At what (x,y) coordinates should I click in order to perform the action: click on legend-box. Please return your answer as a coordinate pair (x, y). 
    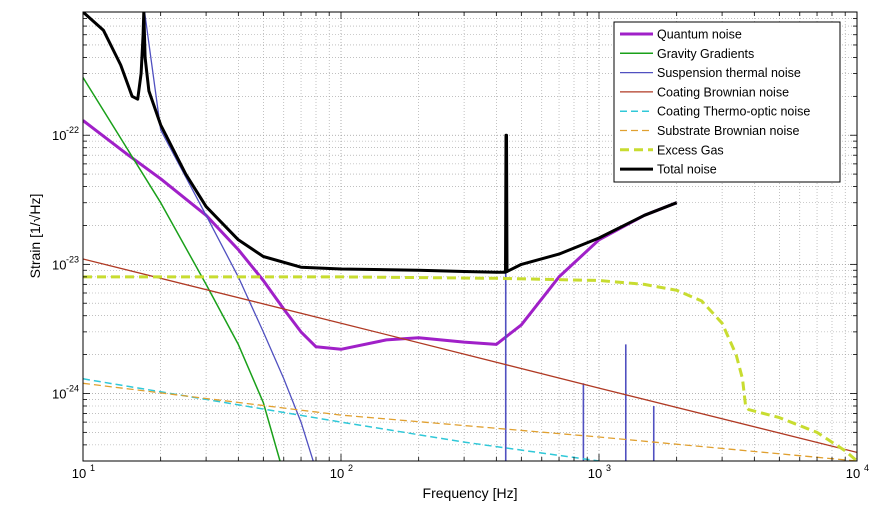
    Looking at the image, I should click on (727, 102).